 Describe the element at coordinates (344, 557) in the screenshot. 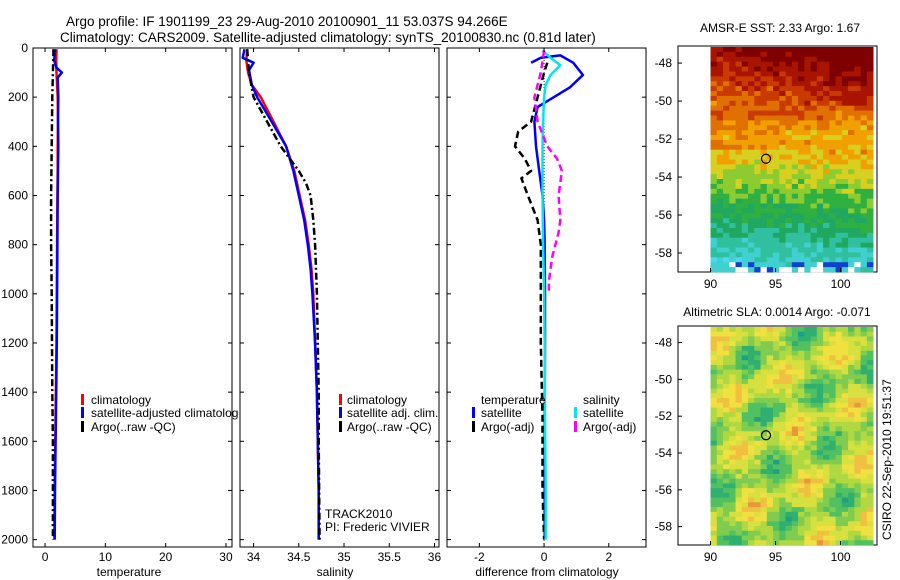

I see `x-tick-label: 35` at that location.